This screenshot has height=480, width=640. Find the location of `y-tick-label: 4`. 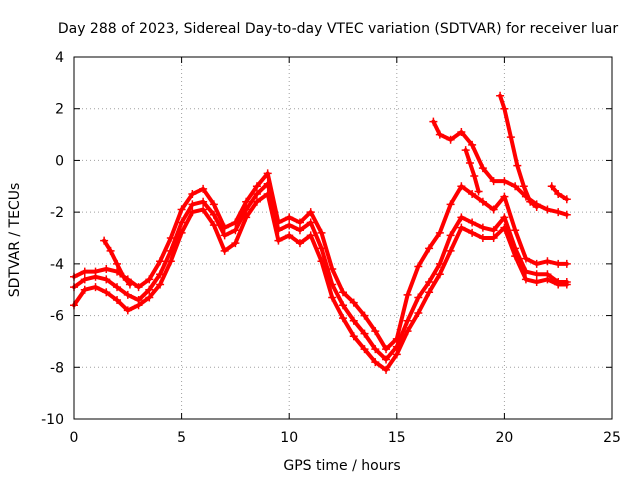

y-tick-label: 4 is located at coordinates (59, 58).